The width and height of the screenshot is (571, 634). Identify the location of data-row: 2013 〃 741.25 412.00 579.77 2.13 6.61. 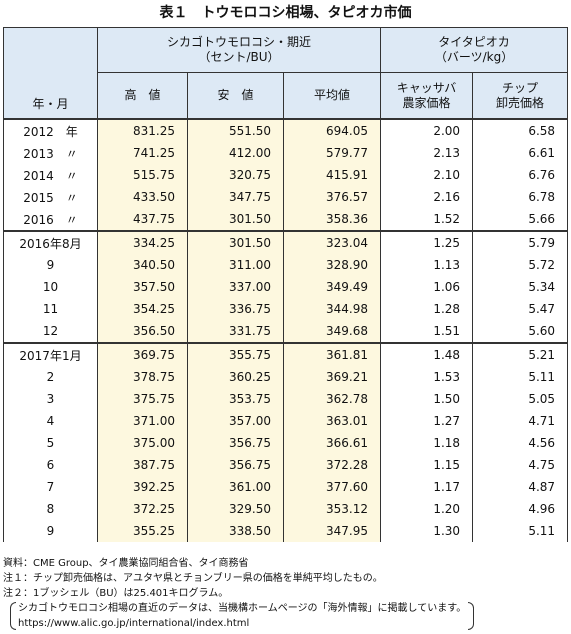
(286, 153).